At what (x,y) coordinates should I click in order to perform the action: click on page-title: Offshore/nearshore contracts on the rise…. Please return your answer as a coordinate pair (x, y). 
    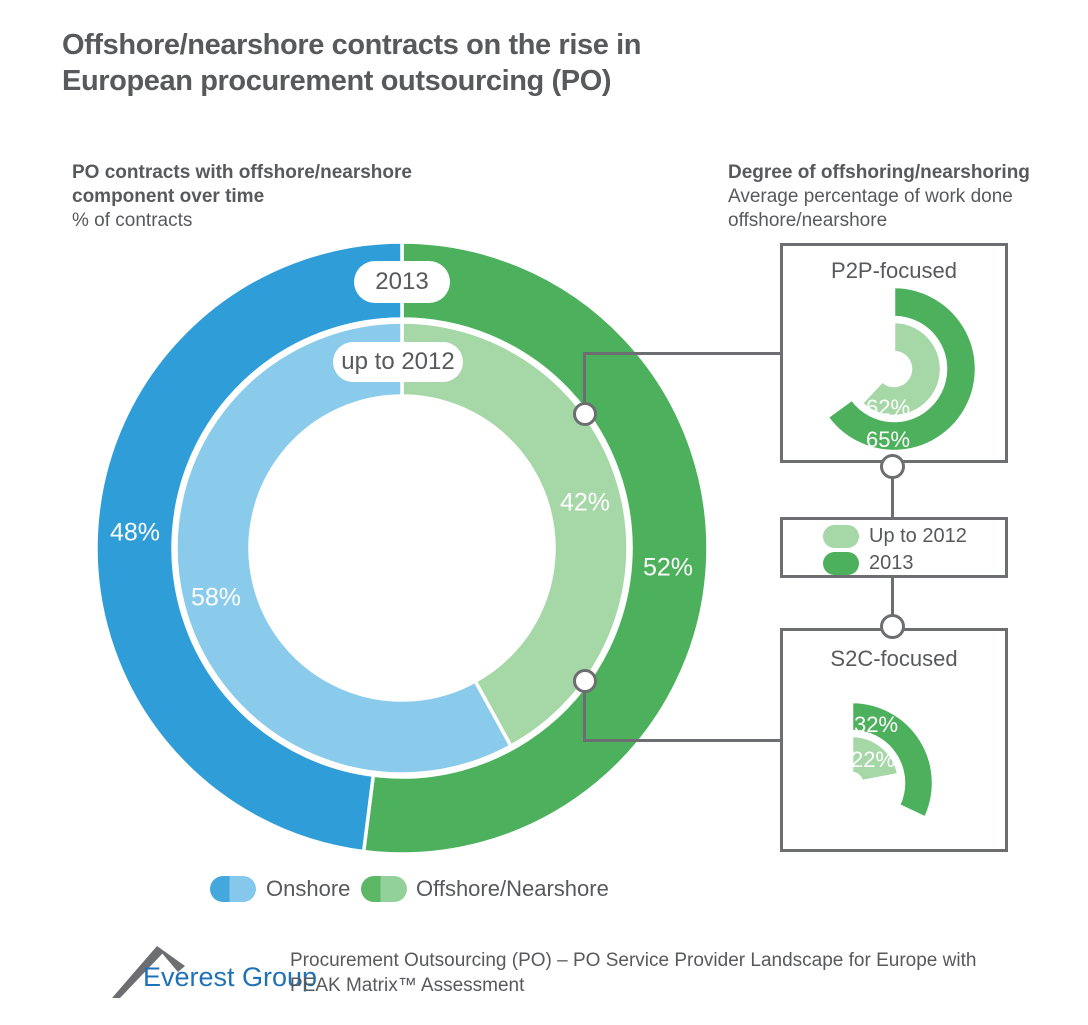
    Looking at the image, I should click on (351, 63).